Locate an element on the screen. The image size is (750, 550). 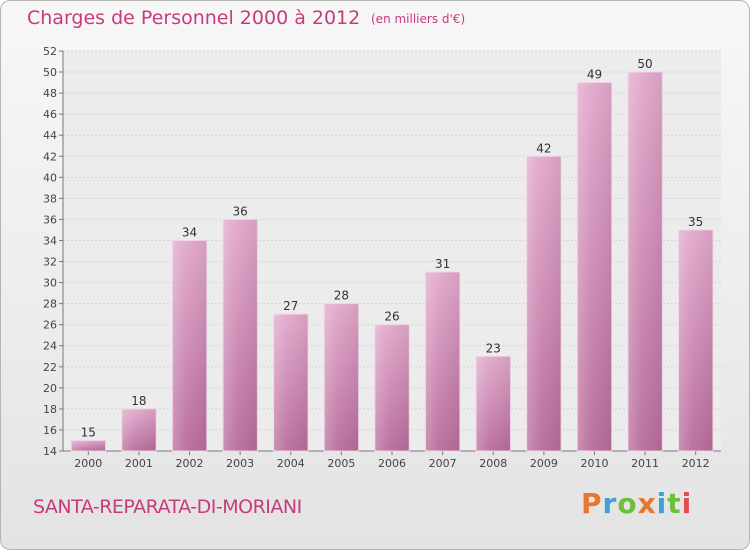
x-tick-label-2000: 2000 is located at coordinates (88, 463).